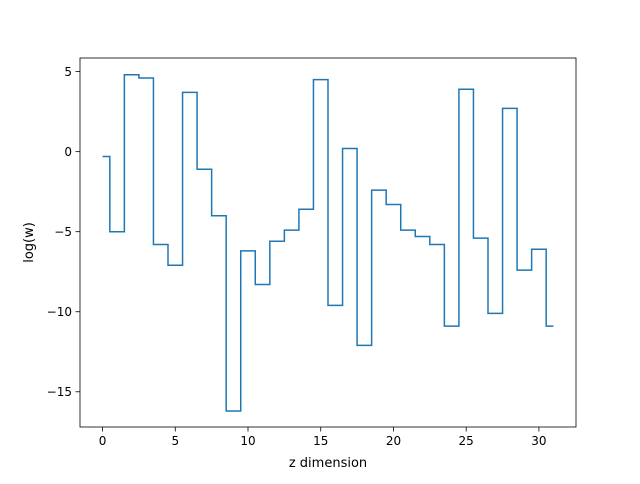 This screenshot has height=484, width=640. Describe the element at coordinates (175, 441) in the screenshot. I see `x-tick-label: 5` at that location.